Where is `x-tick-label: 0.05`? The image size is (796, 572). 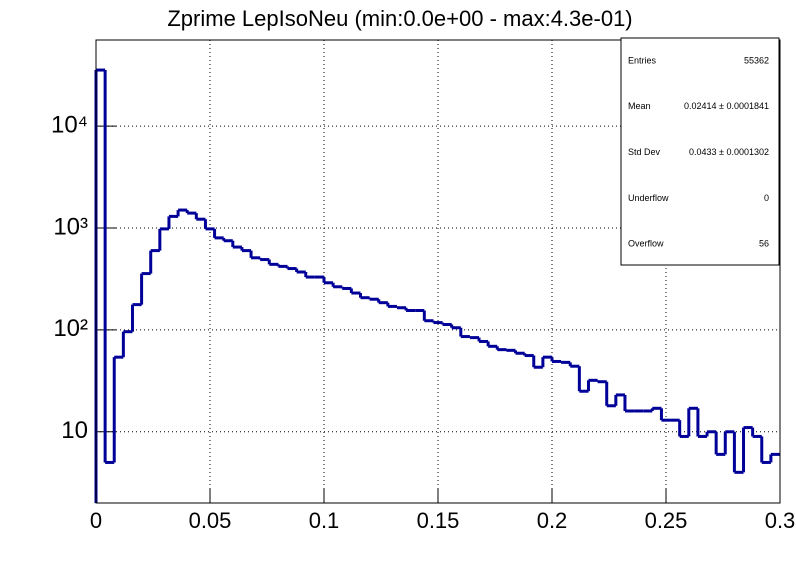 x-tick-label: 0.05 is located at coordinates (210, 520).